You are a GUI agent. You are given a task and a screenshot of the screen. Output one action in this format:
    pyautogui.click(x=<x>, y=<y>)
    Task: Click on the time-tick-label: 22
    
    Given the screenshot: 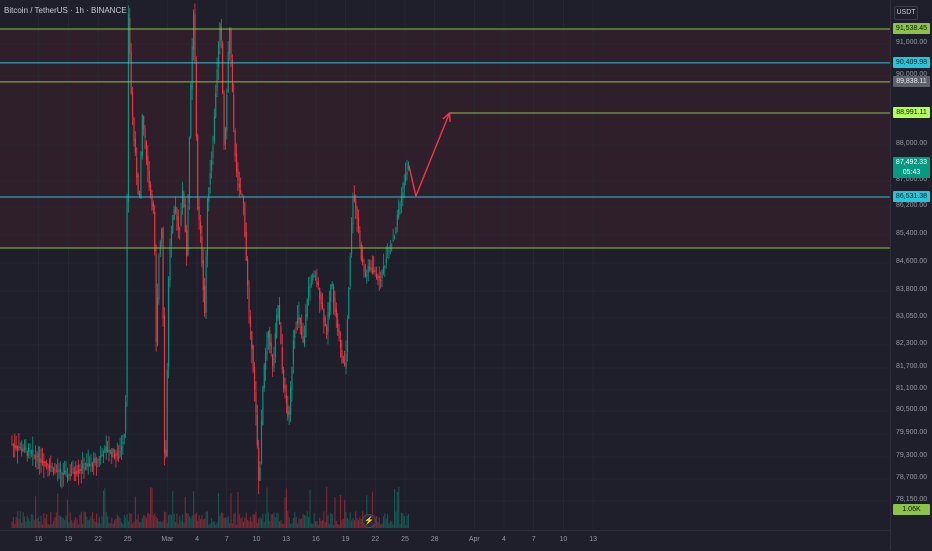 What is the action you would take?
    pyautogui.click(x=375, y=539)
    